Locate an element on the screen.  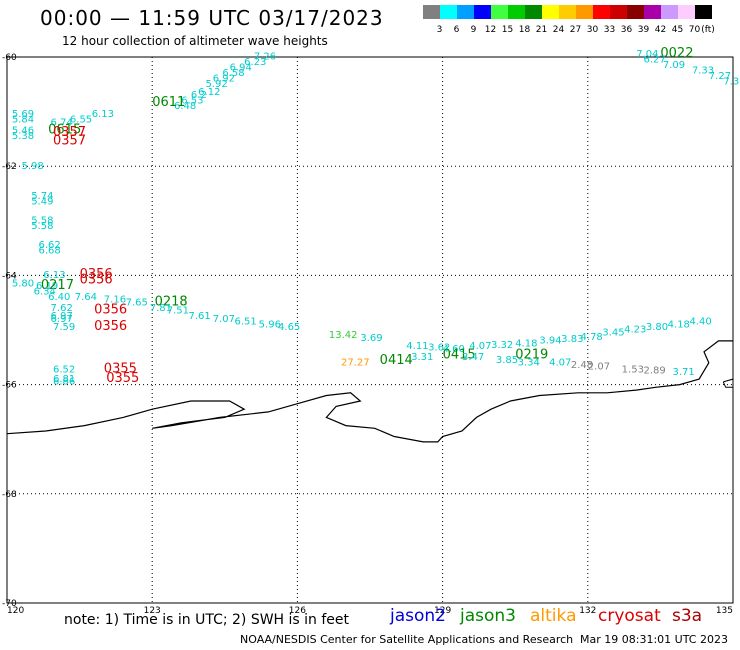
legend-label: 18 is located at coordinates (524, 30).